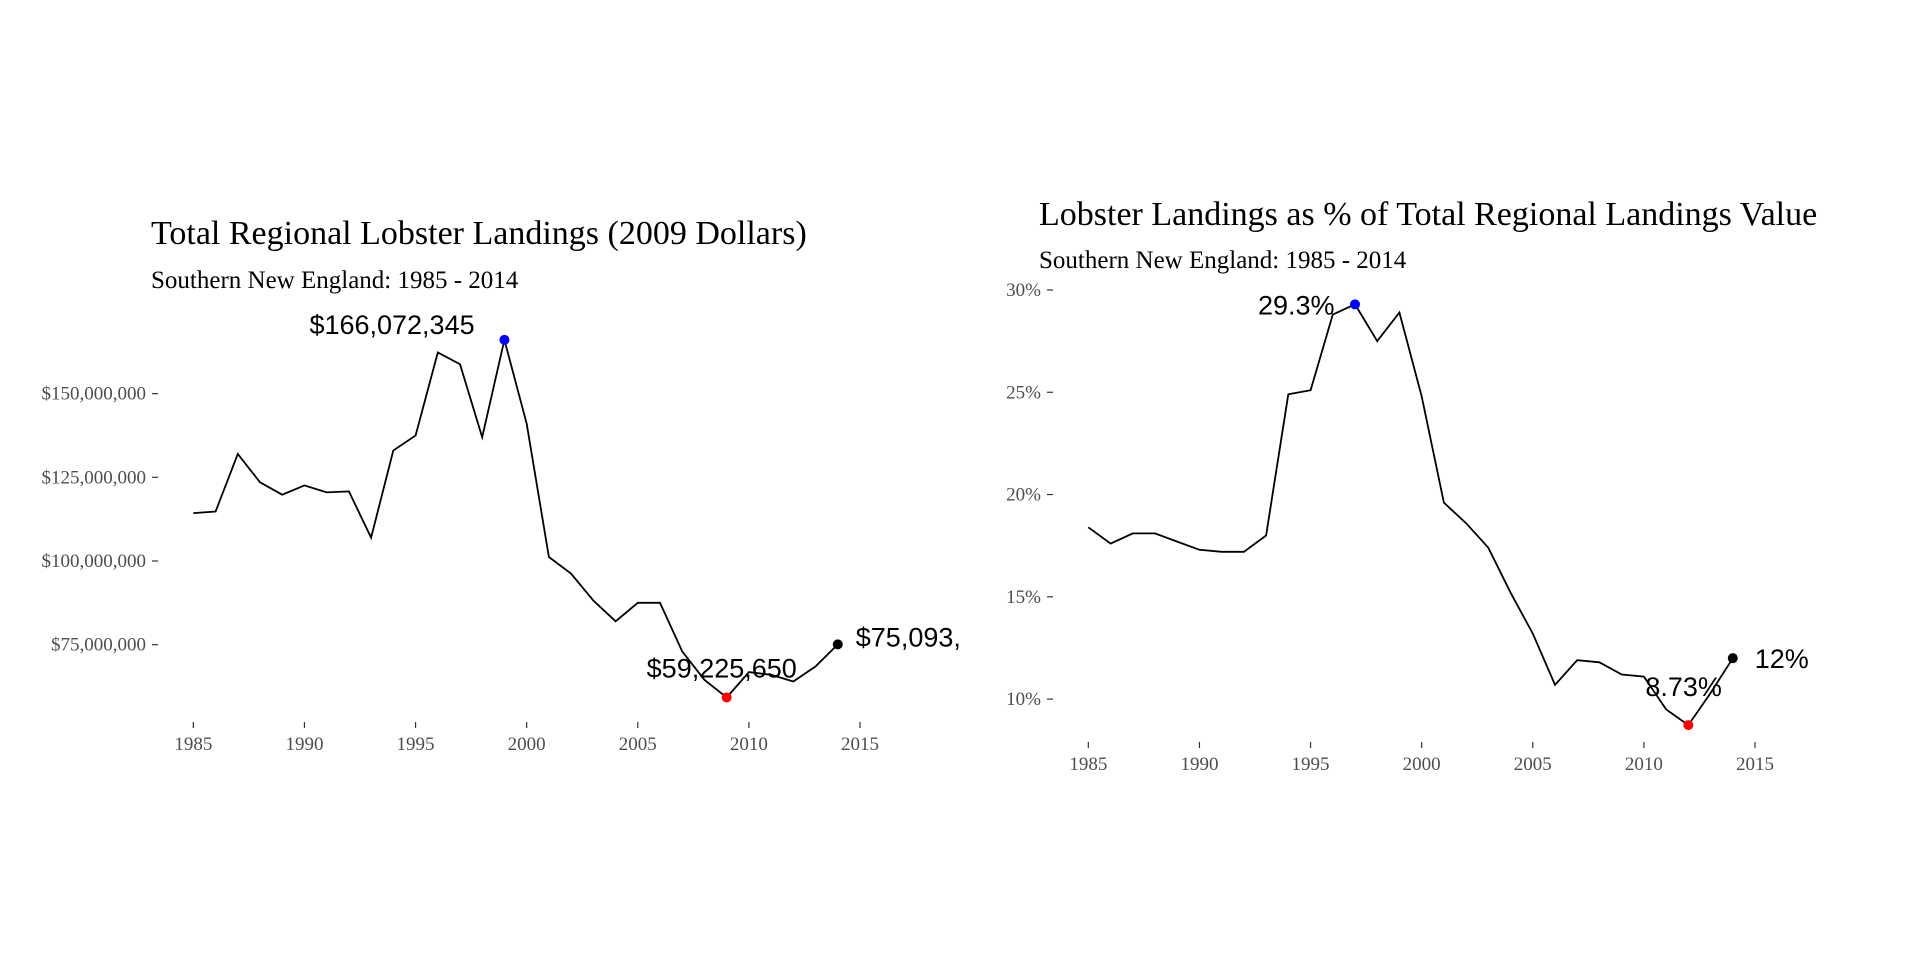 This screenshot has height=960, width=1920. What do you see at coordinates (391, 325) in the screenshot?
I see `annotation-max: $166,072,345` at bounding box center [391, 325].